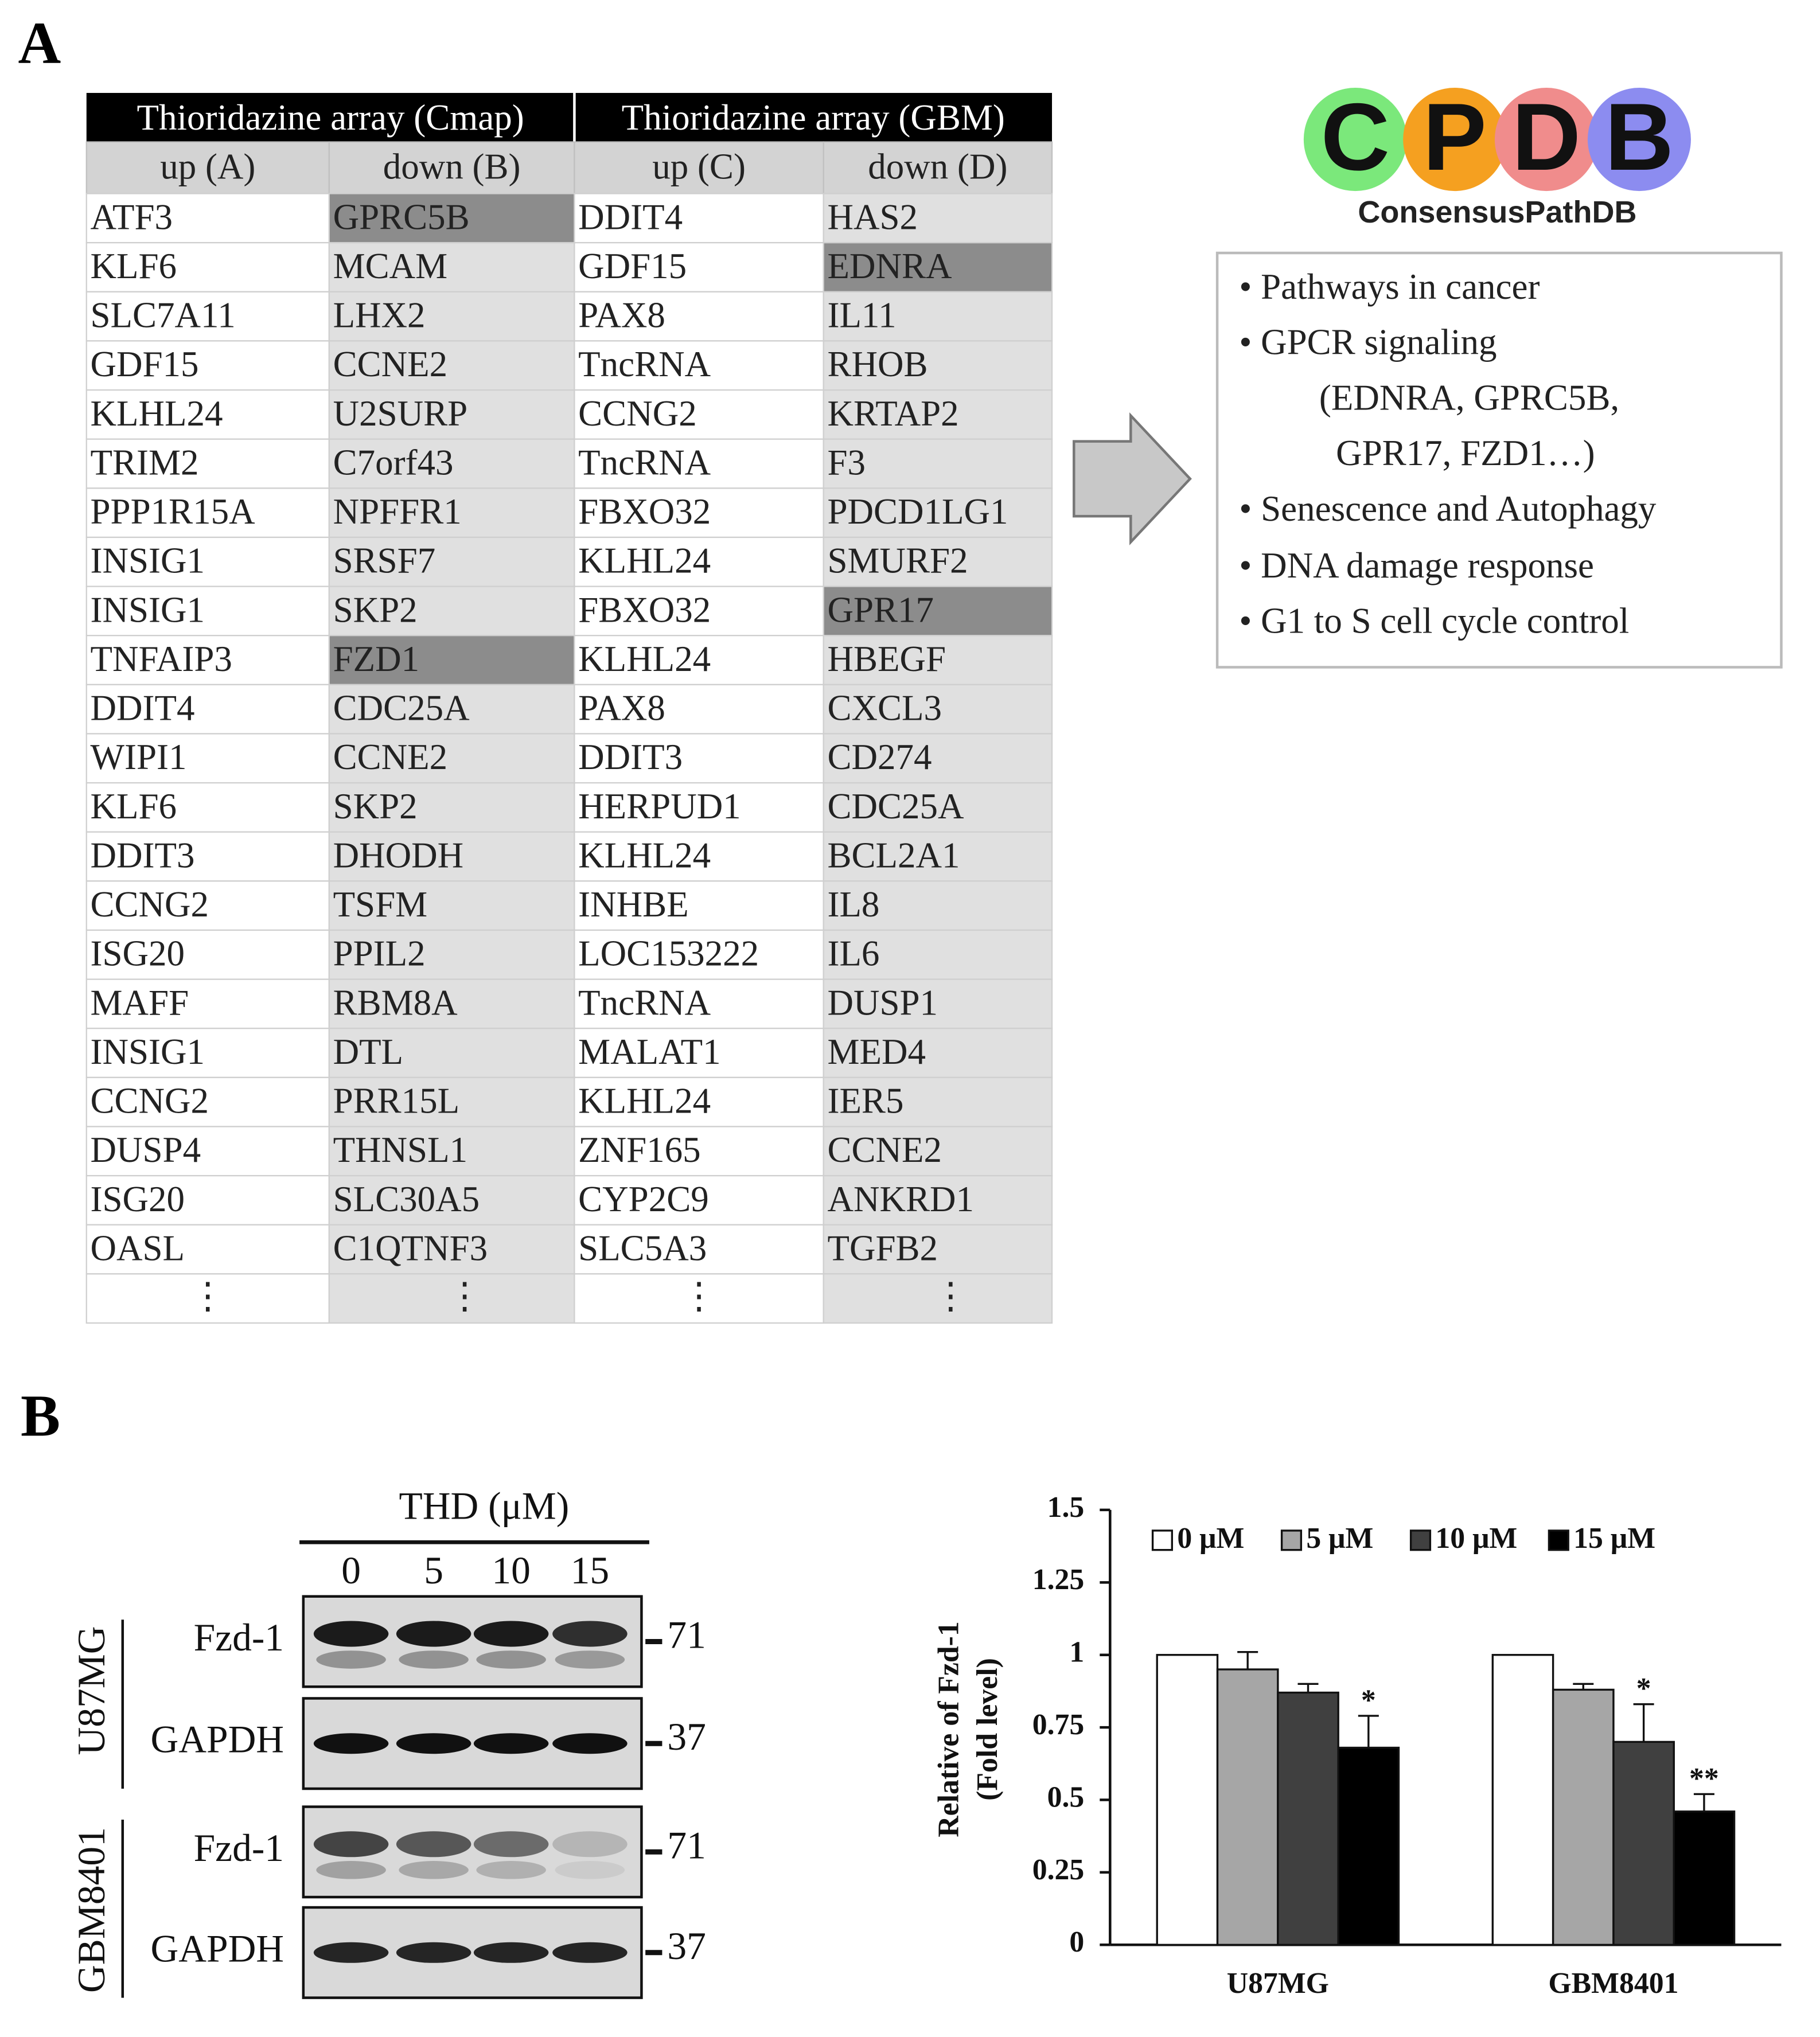 The image size is (1820, 2037). What do you see at coordinates (148, 610) in the screenshot?
I see `gene-name: INSIG1` at bounding box center [148, 610].